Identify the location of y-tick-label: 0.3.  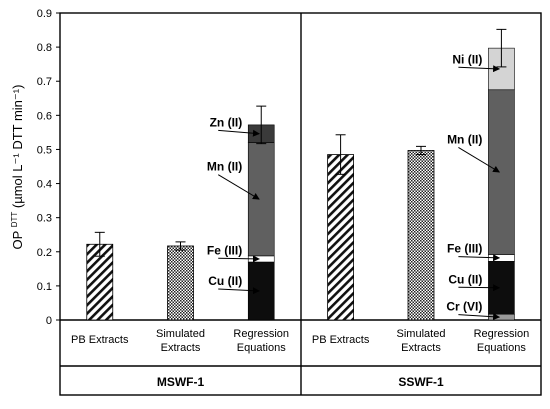
(44, 219).